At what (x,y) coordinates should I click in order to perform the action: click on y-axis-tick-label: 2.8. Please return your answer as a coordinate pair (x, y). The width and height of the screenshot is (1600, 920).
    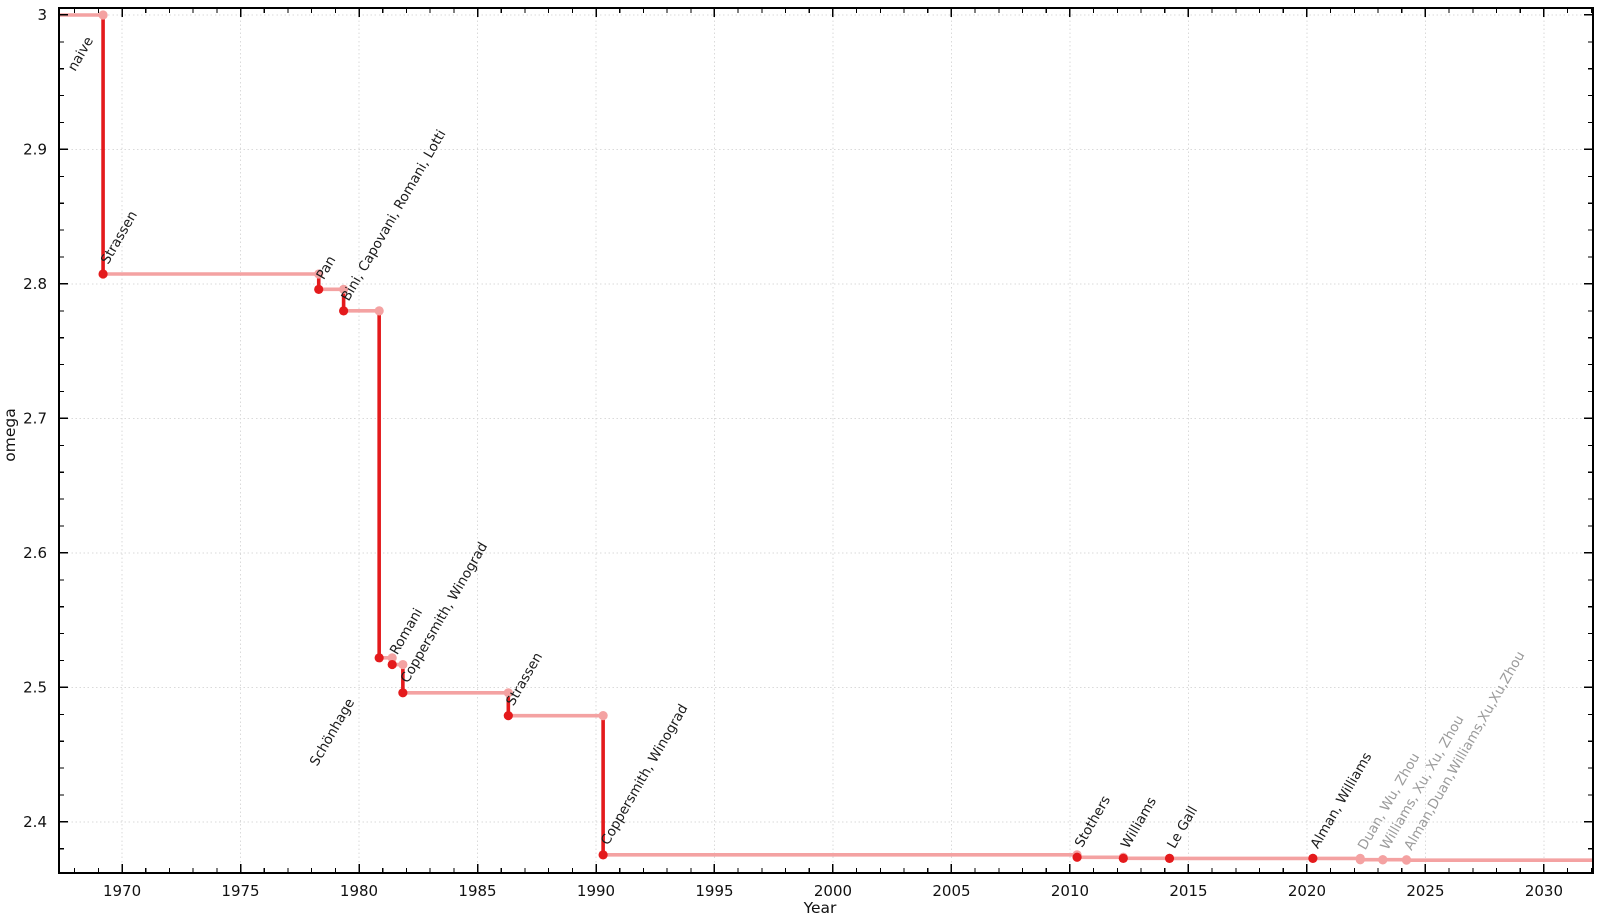
    Looking at the image, I should click on (35, 284).